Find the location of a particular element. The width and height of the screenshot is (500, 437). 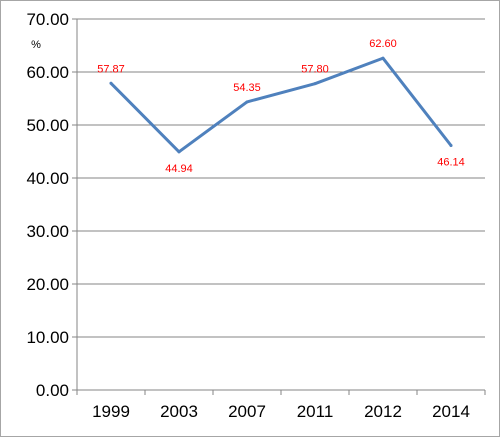

x-tick-label: 2003 is located at coordinates (179, 411).